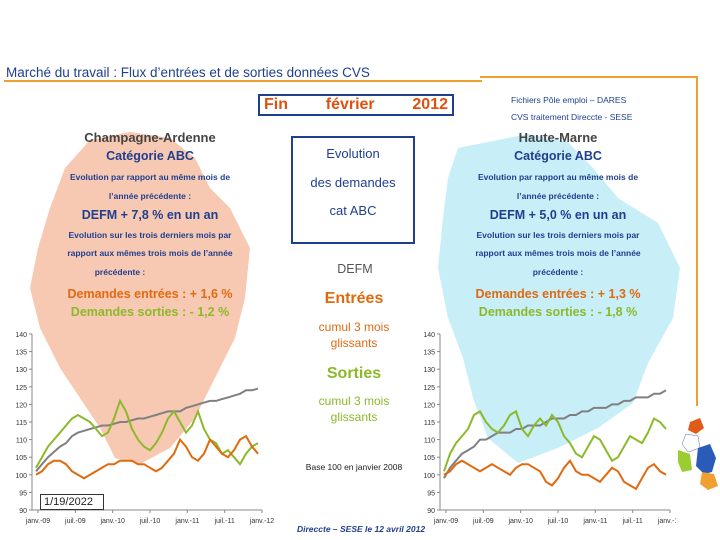 The image size is (720, 540). What do you see at coordinates (276, 104) in the screenshot?
I see `header-fin: Fin` at bounding box center [276, 104].